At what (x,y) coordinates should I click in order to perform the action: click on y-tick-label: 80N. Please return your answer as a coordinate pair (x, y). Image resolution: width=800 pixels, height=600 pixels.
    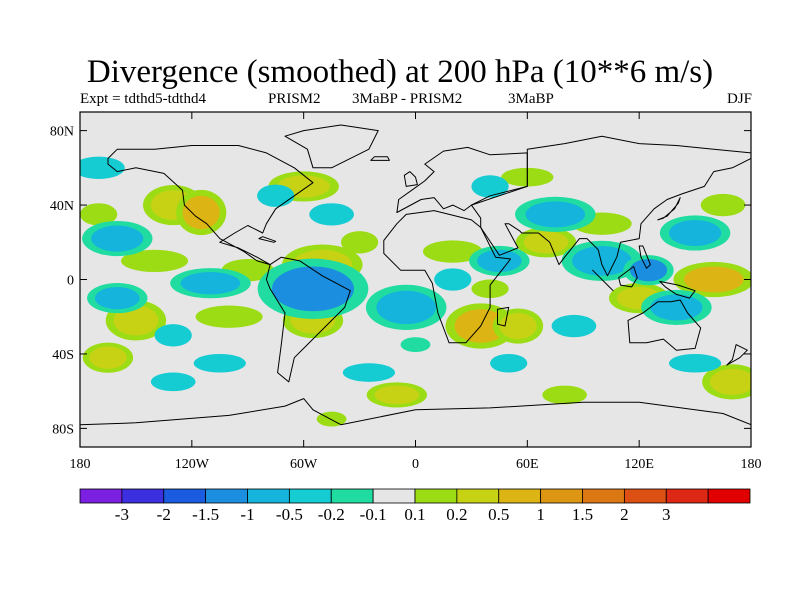
    Looking at the image, I should click on (62, 132).